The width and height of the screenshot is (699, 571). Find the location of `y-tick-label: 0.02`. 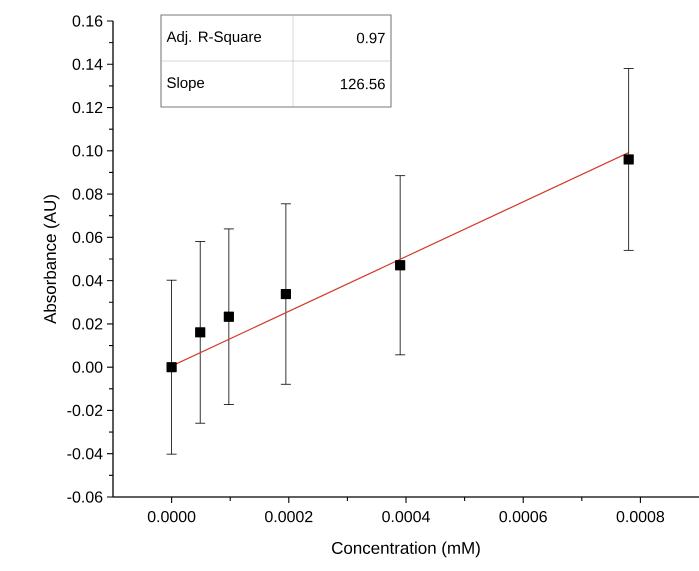

y-tick-label: 0.02 is located at coordinates (87, 324).